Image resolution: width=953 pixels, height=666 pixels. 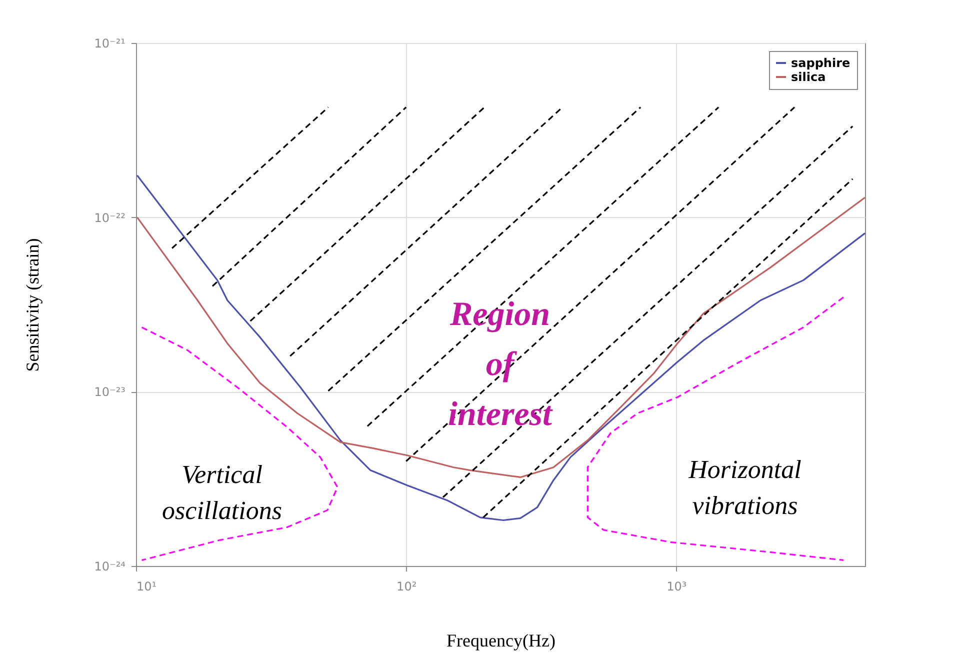 I want to click on y-tick-label: 10⁻²³, so click(x=110, y=392).